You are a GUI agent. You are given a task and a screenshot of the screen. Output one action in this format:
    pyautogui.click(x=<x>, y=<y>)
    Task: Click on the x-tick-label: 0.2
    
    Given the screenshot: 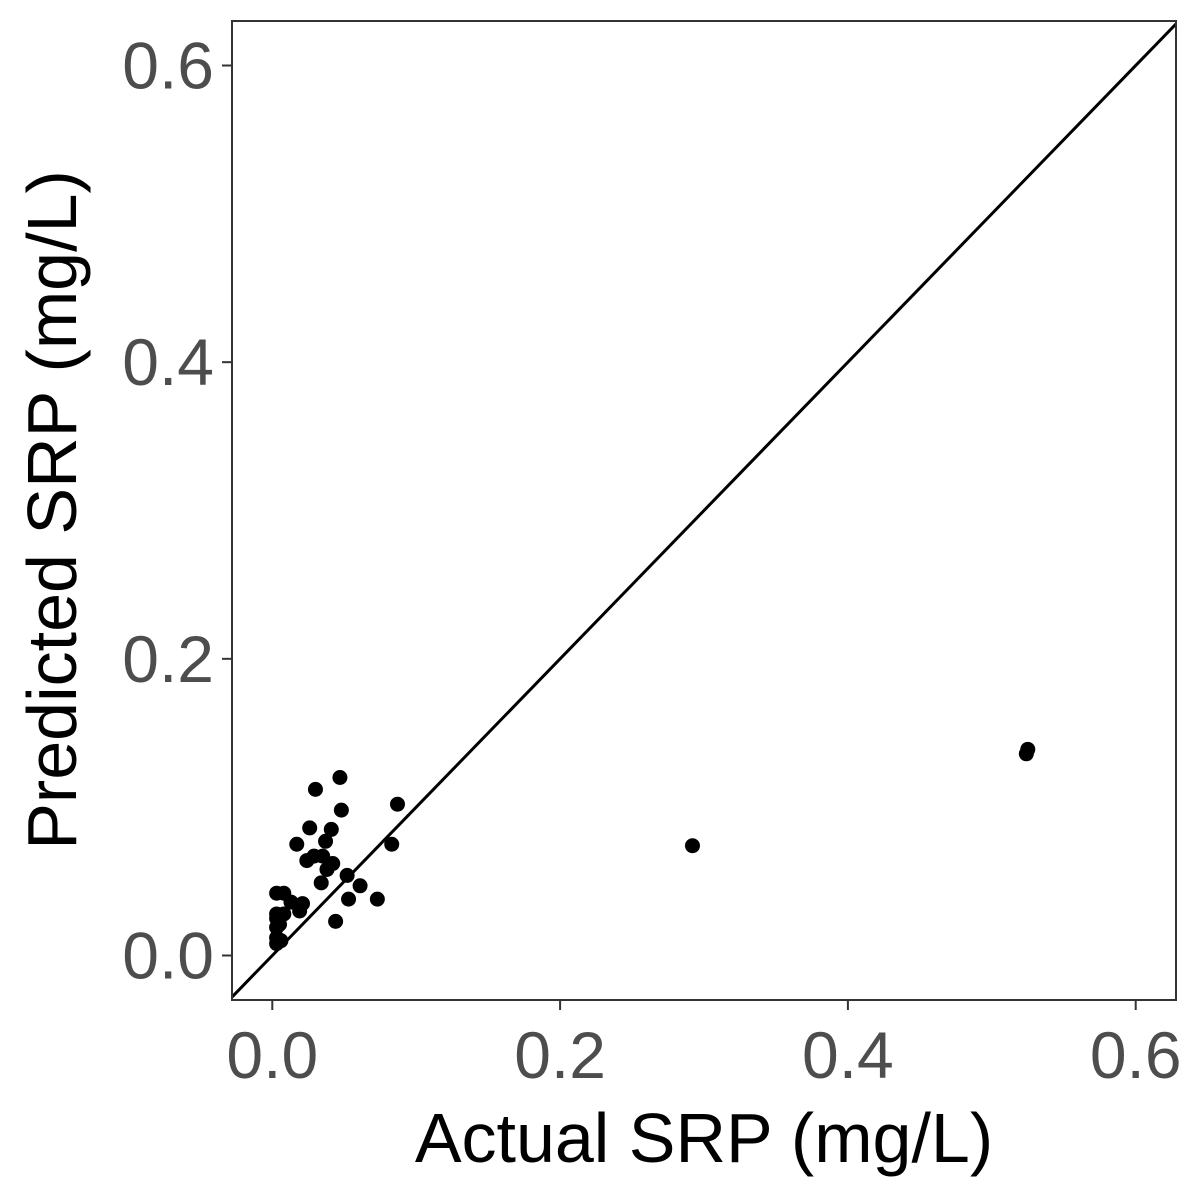 What is the action you would take?
    pyautogui.click(x=560, y=1055)
    